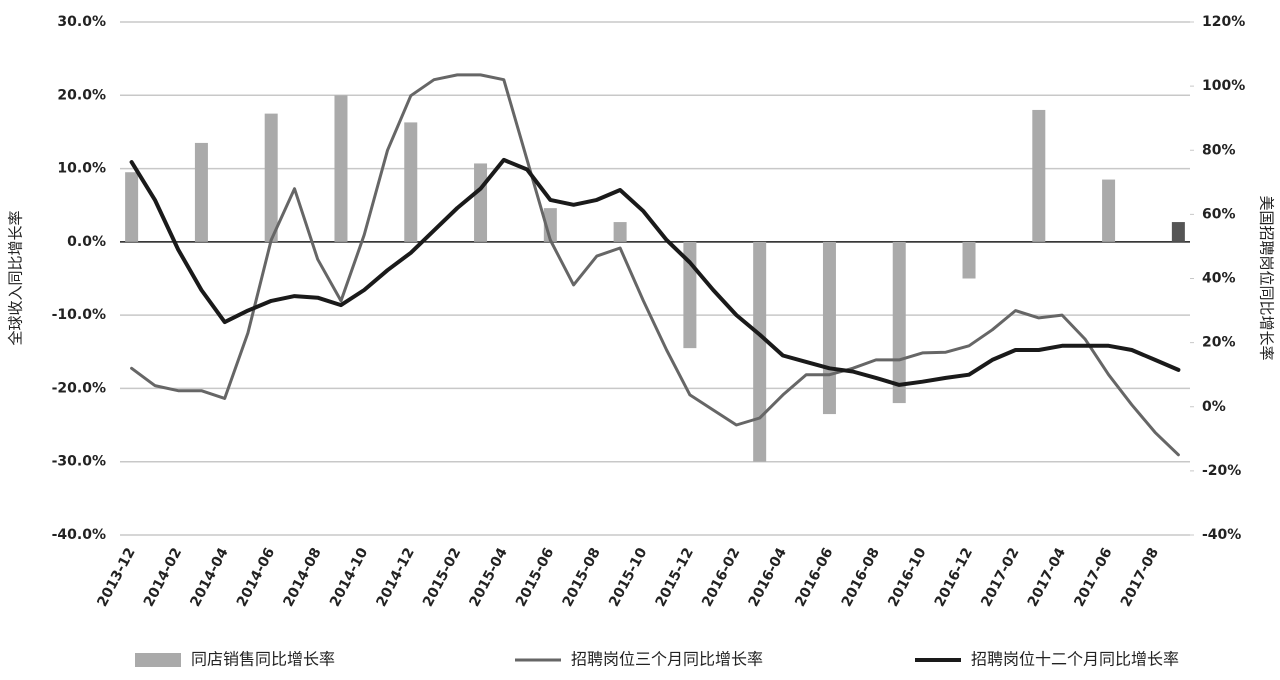 The height and width of the screenshot is (680, 1280). Describe the element at coordinates (1093, 577) in the screenshot. I see `x-tick-label: 2017-06` at that location.